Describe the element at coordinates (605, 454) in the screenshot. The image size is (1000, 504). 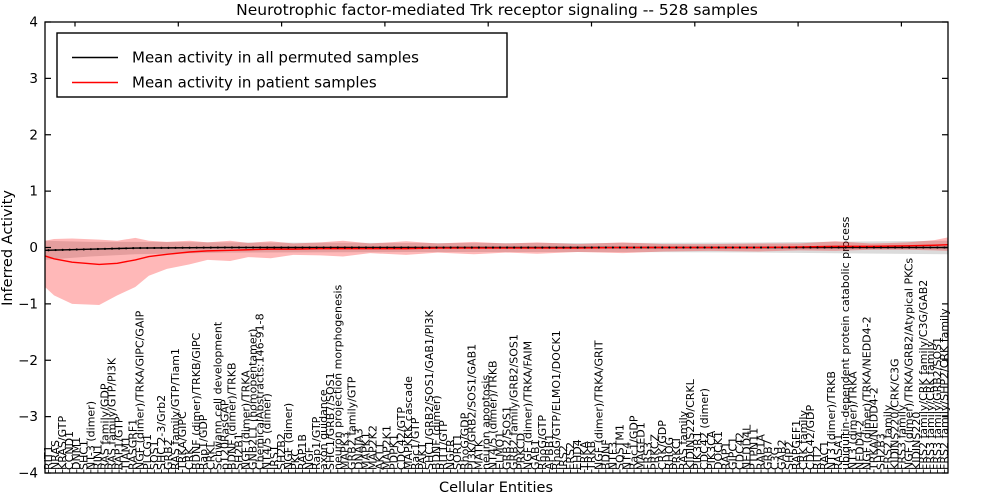
I see `x-tick-label: BDNF` at that location.